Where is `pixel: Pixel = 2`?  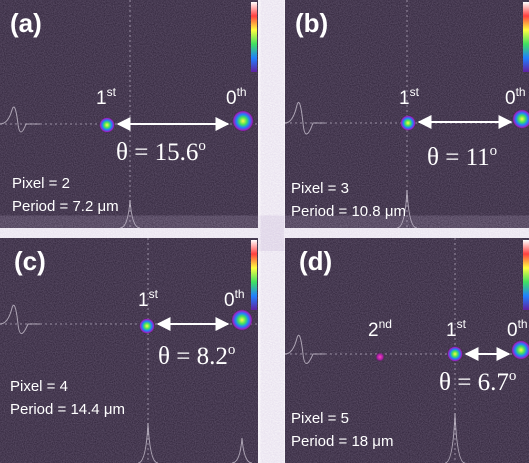
pixel: Pixel = 2 is located at coordinates (41, 183).